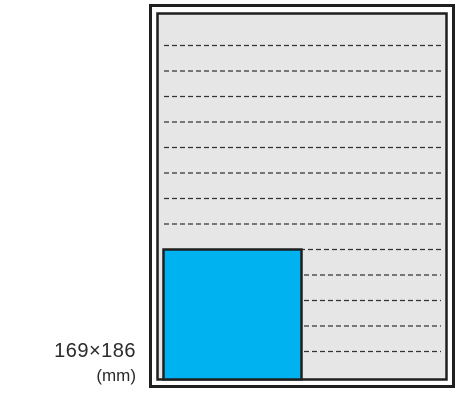  What do you see at coordinates (116, 375) in the screenshot?
I see `unit-label: (mm)` at bounding box center [116, 375].